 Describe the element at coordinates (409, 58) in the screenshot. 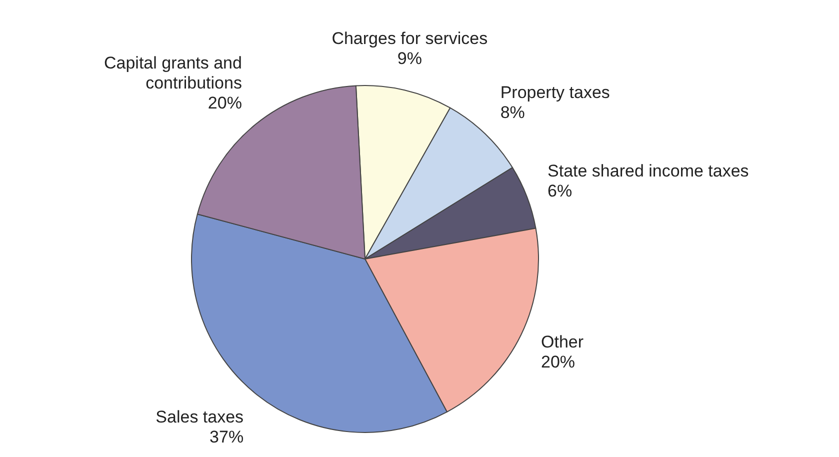

I see `data-label: 9%` at that location.